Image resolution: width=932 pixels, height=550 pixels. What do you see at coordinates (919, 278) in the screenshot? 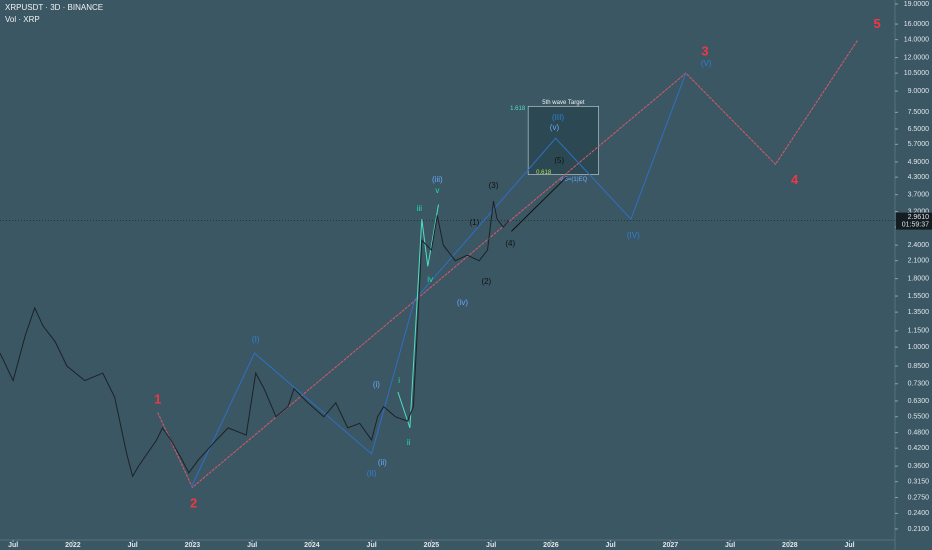
I see `y-tick-label: 1.8000` at bounding box center [919, 278].